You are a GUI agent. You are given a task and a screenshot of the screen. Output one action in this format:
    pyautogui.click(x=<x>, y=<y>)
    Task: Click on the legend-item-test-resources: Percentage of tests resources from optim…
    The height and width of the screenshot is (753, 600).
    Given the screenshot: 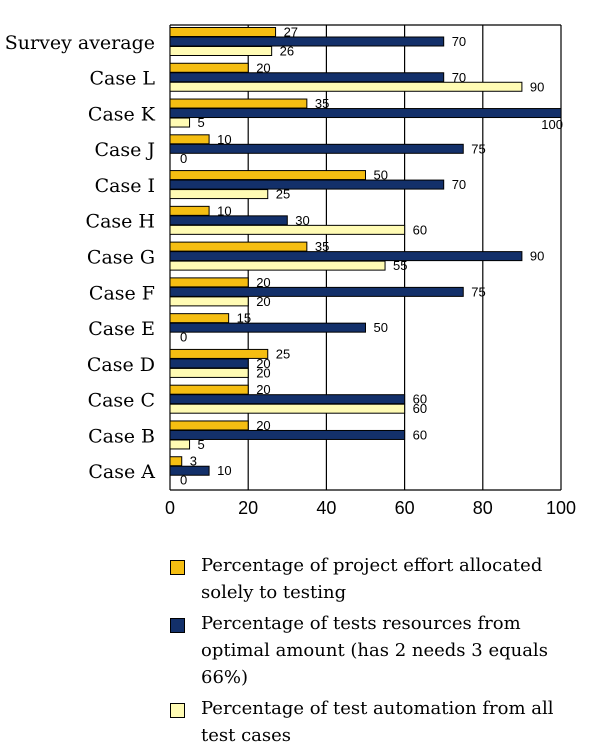 What is the action you would take?
    pyautogui.click(x=380, y=650)
    